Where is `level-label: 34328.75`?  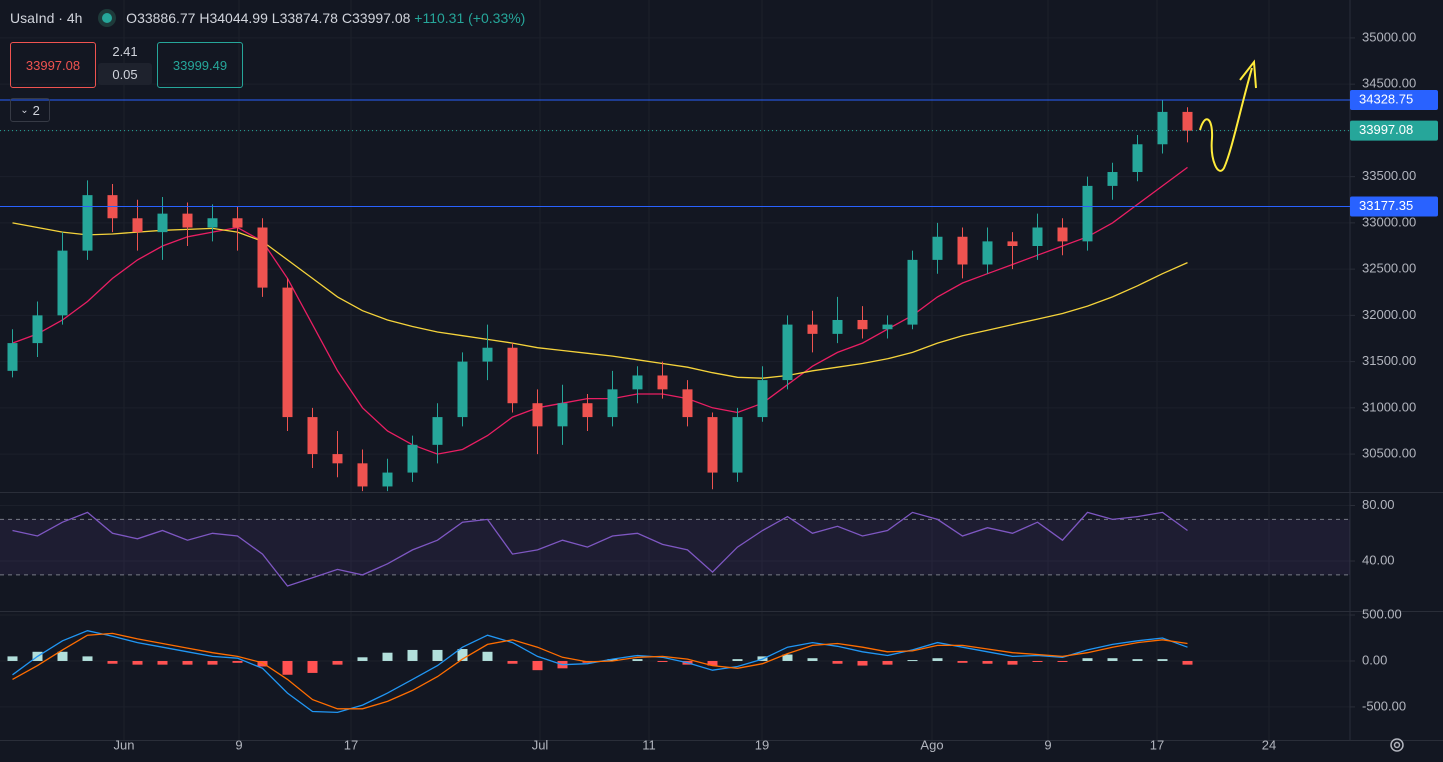 level-label: 34328.75 is located at coordinates (1386, 98).